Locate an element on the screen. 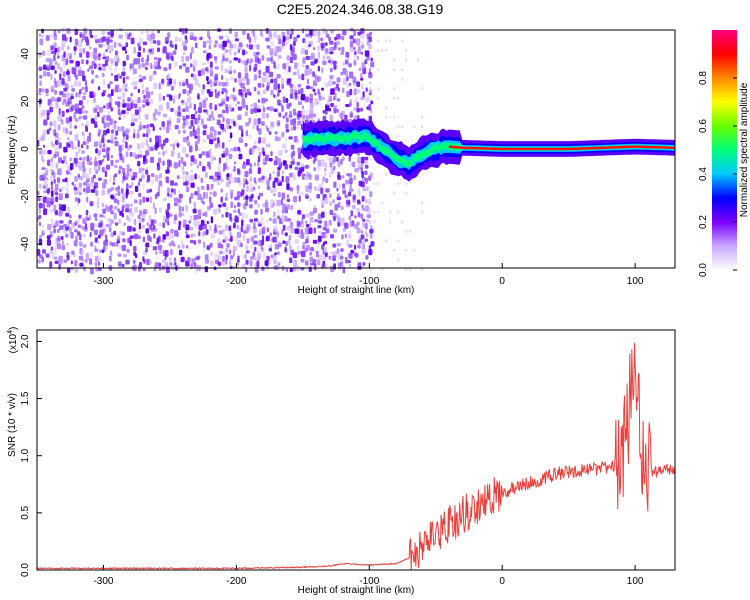 The image size is (750, 600). snr-scale-note: (x104) is located at coordinates (13, 340).